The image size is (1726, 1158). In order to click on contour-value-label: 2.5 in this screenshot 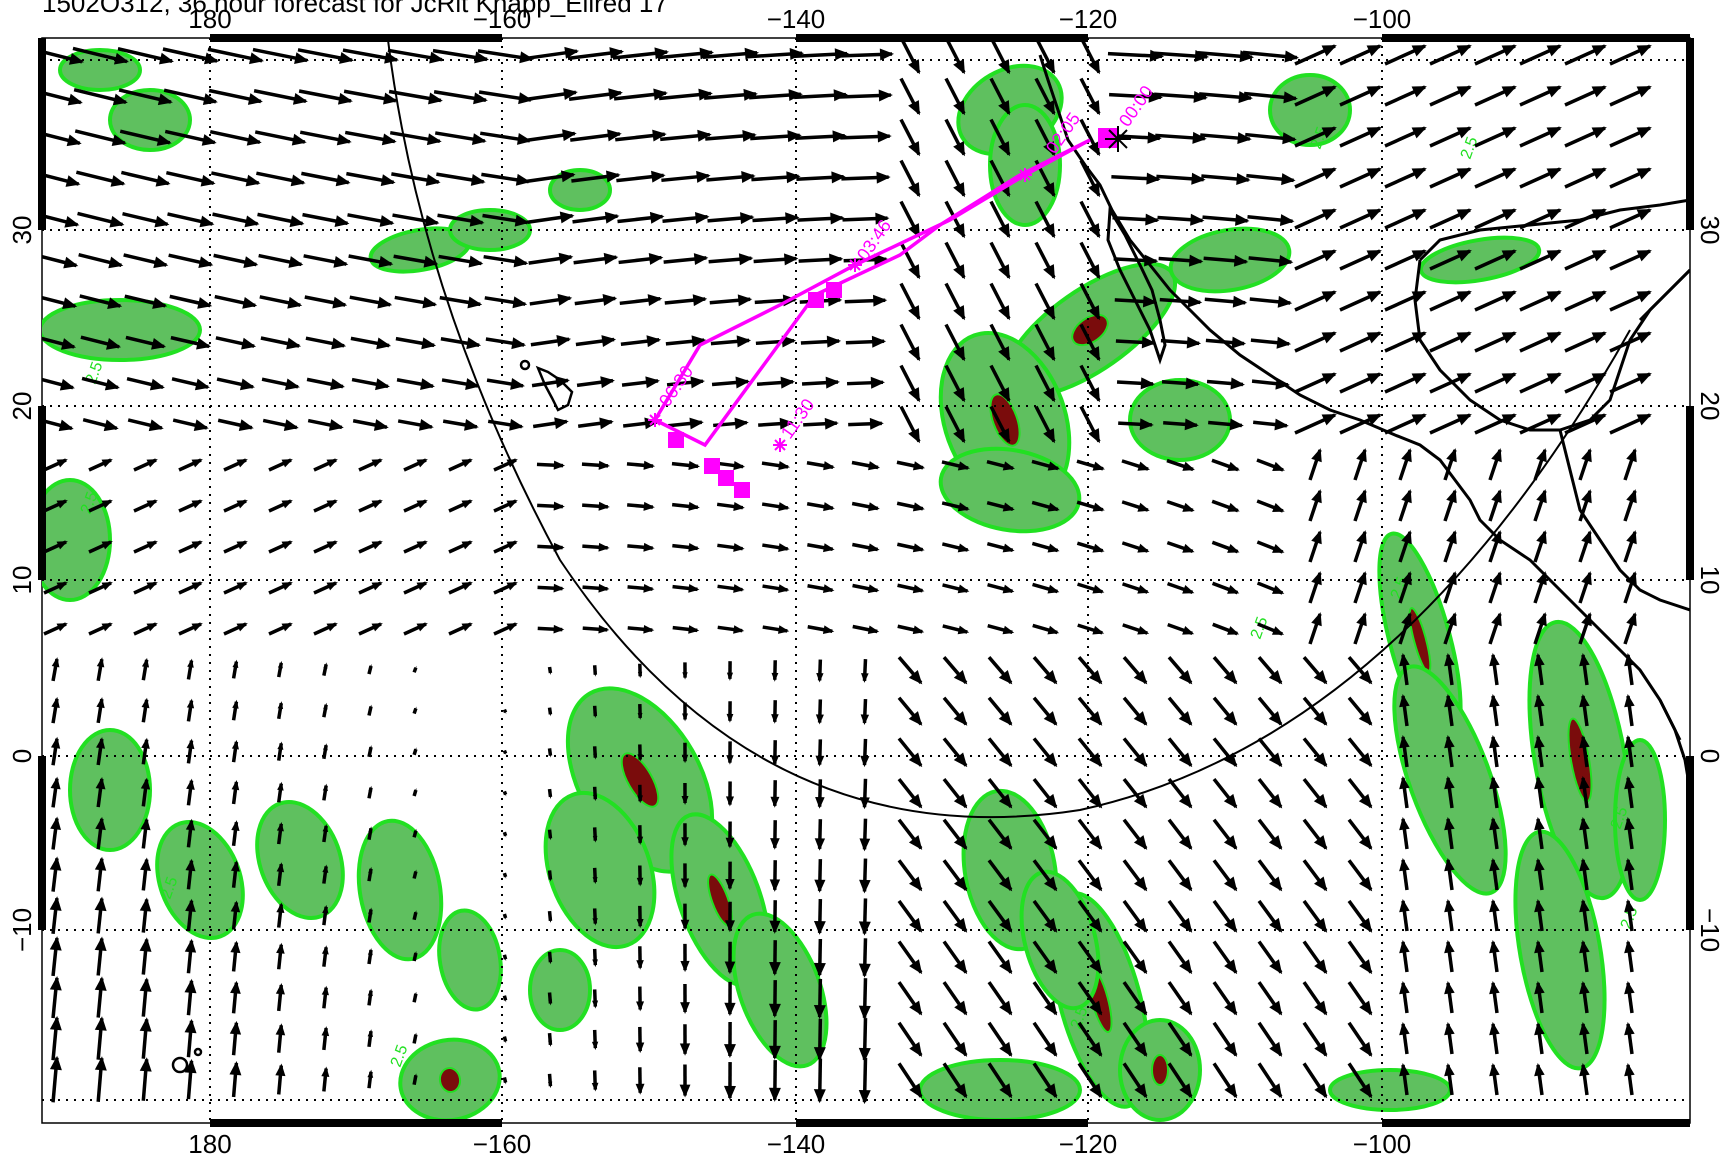, I will do `click(1620, 818)`.